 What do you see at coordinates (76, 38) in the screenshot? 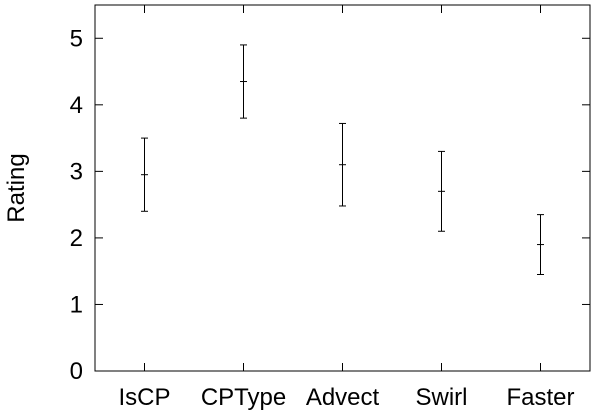
I see `y-tick-label: 5` at bounding box center [76, 38].